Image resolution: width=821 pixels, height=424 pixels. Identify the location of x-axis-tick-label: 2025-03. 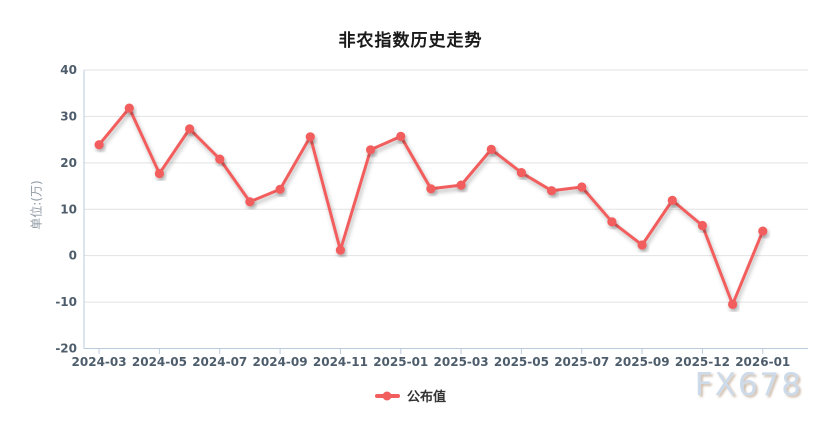
(461, 362).